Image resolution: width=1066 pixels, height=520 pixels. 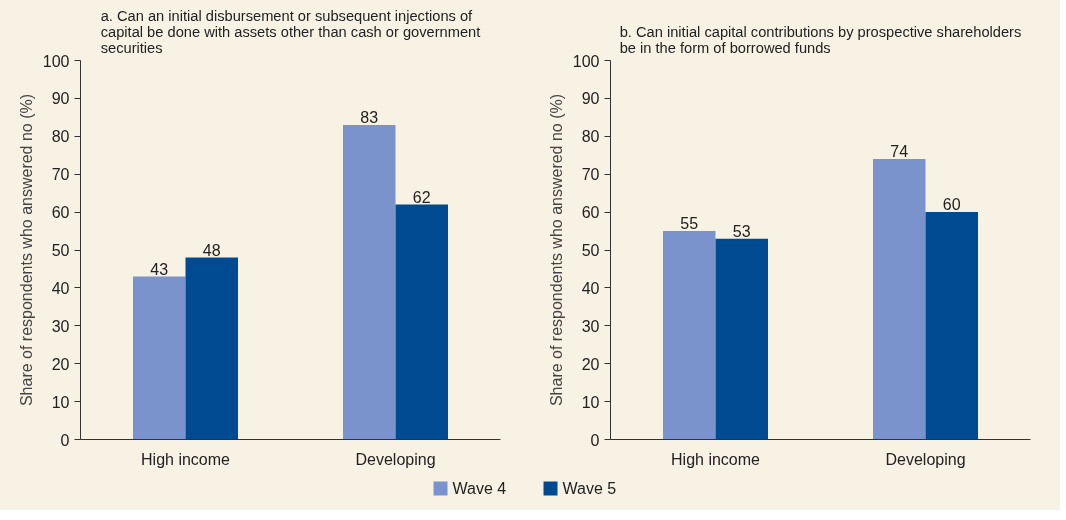 What do you see at coordinates (741, 231) in the screenshot?
I see `data-label: 53` at bounding box center [741, 231].